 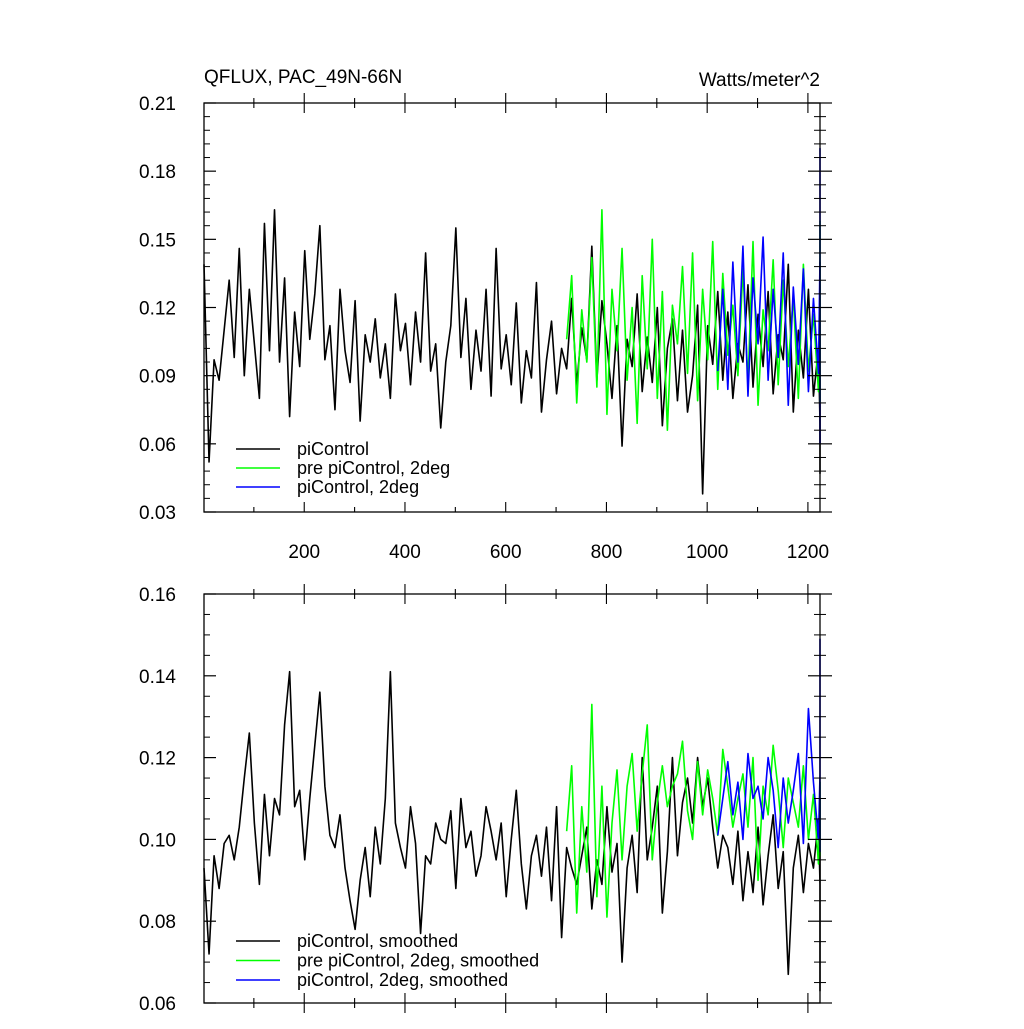 What do you see at coordinates (418, 961) in the screenshot?
I see `legend-label-pre-picontrol-2deg-smoothed: pre piControl, 2deg, smoothed` at bounding box center [418, 961].